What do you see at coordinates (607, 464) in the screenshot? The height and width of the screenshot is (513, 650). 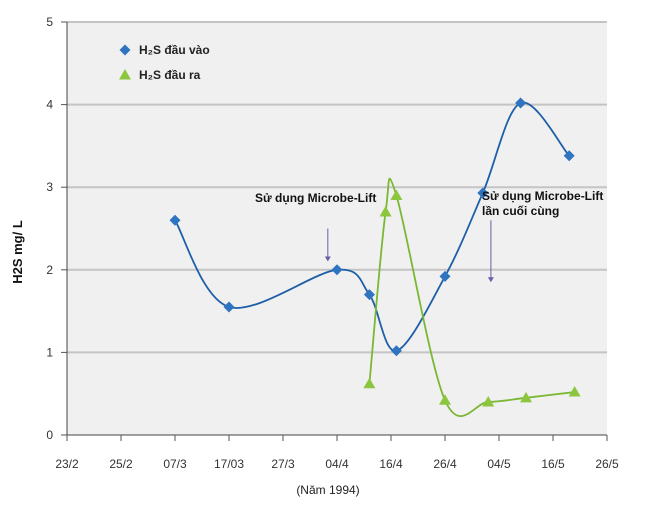 I see `x-tick-label: 26/5` at bounding box center [607, 464].